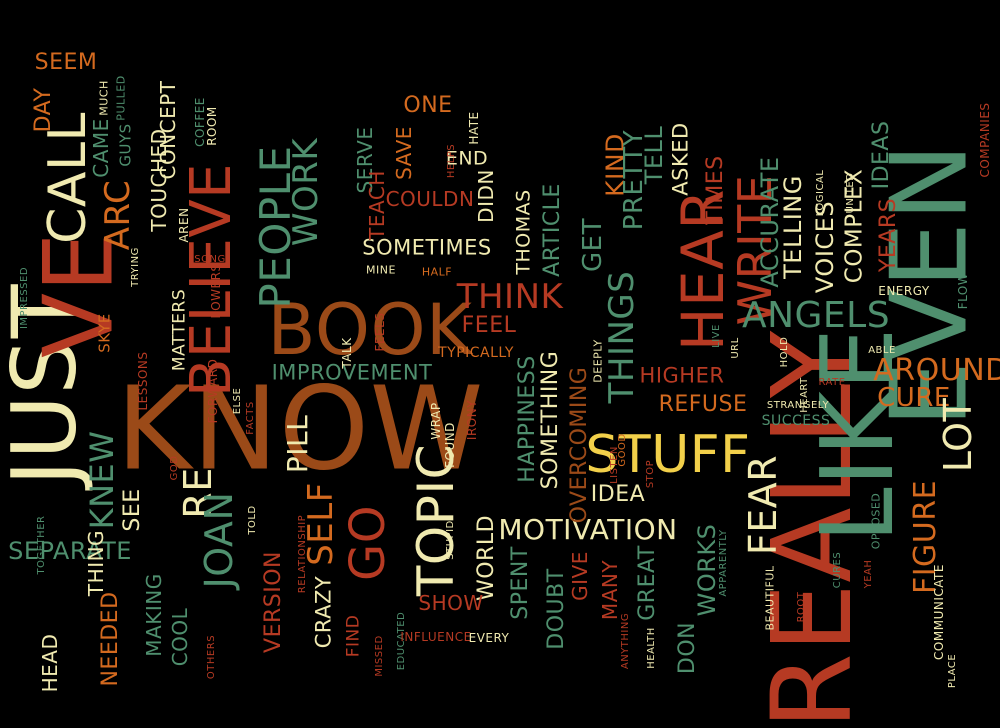 The width and height of the screenshot is (1000, 728). What do you see at coordinates (168, 130) in the screenshot?
I see `word-concept: CONCEPT` at bounding box center [168, 130].